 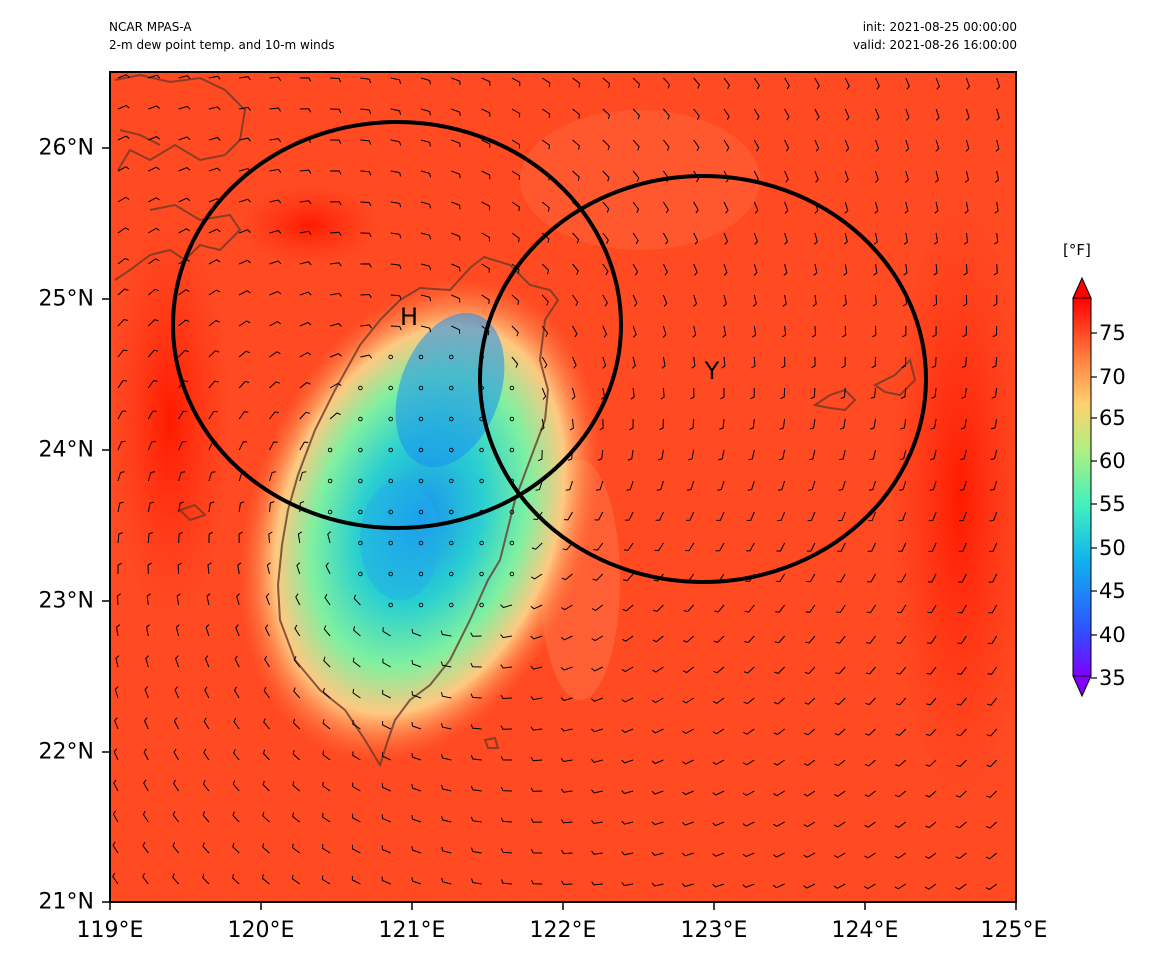 What do you see at coordinates (1112, 548) in the screenshot?
I see `colorbar-tick-50: 50` at bounding box center [1112, 548].